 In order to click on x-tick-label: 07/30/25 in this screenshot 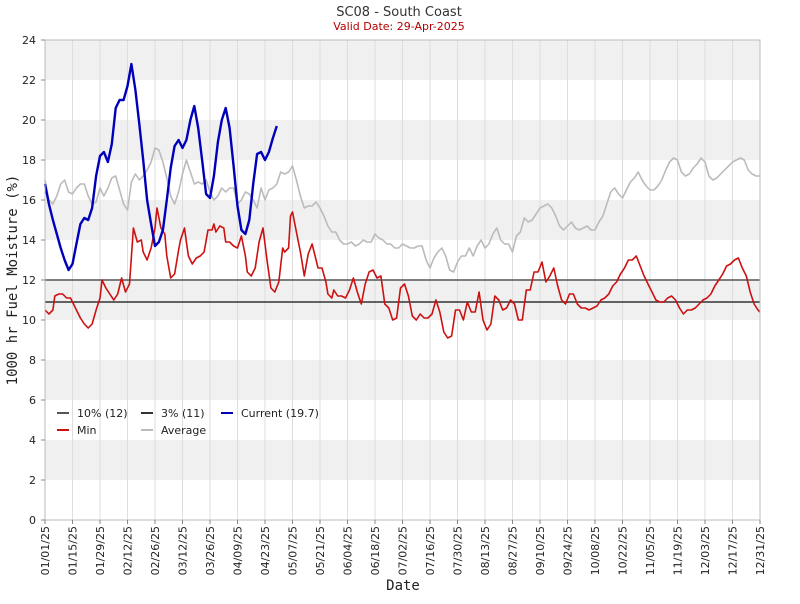, I will do `click(458, 550)`.